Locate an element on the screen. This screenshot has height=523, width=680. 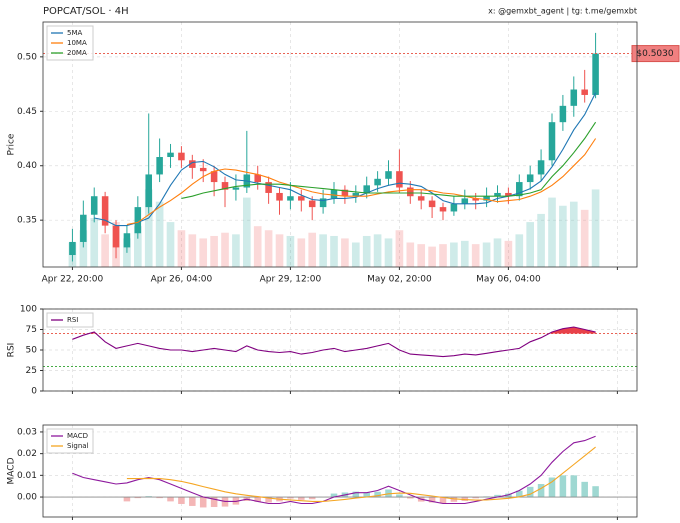
y-tick-label: 0.03 is located at coordinates (27, 432).